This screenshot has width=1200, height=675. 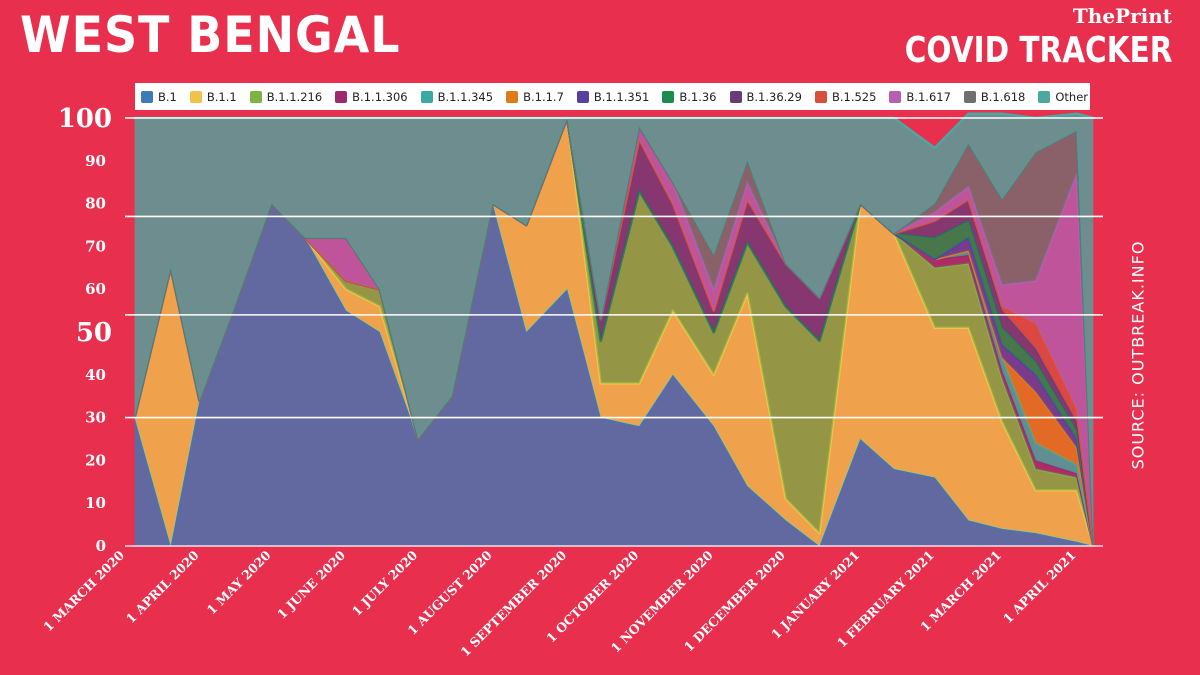 What do you see at coordinates (95, 246) in the screenshot?
I see `y-tick-label: 70` at bounding box center [95, 246].